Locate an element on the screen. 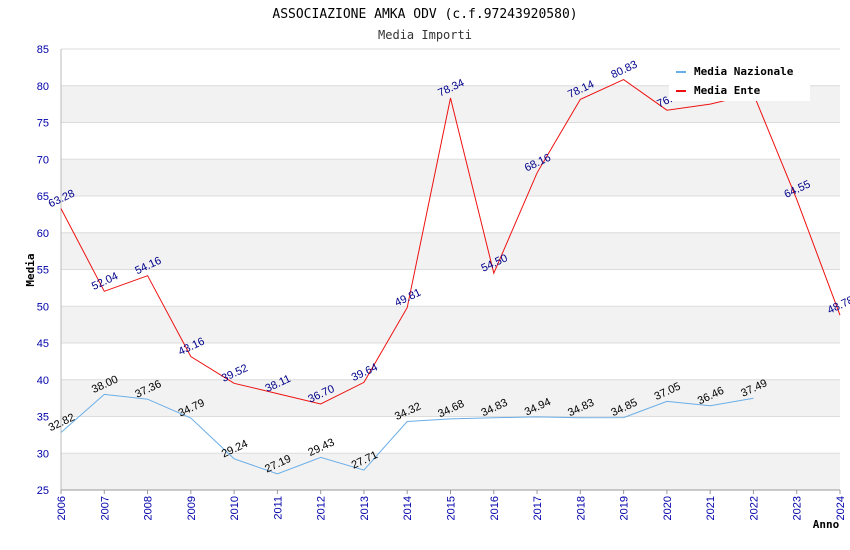  x-tick-label: 2013 is located at coordinates (365, 508).